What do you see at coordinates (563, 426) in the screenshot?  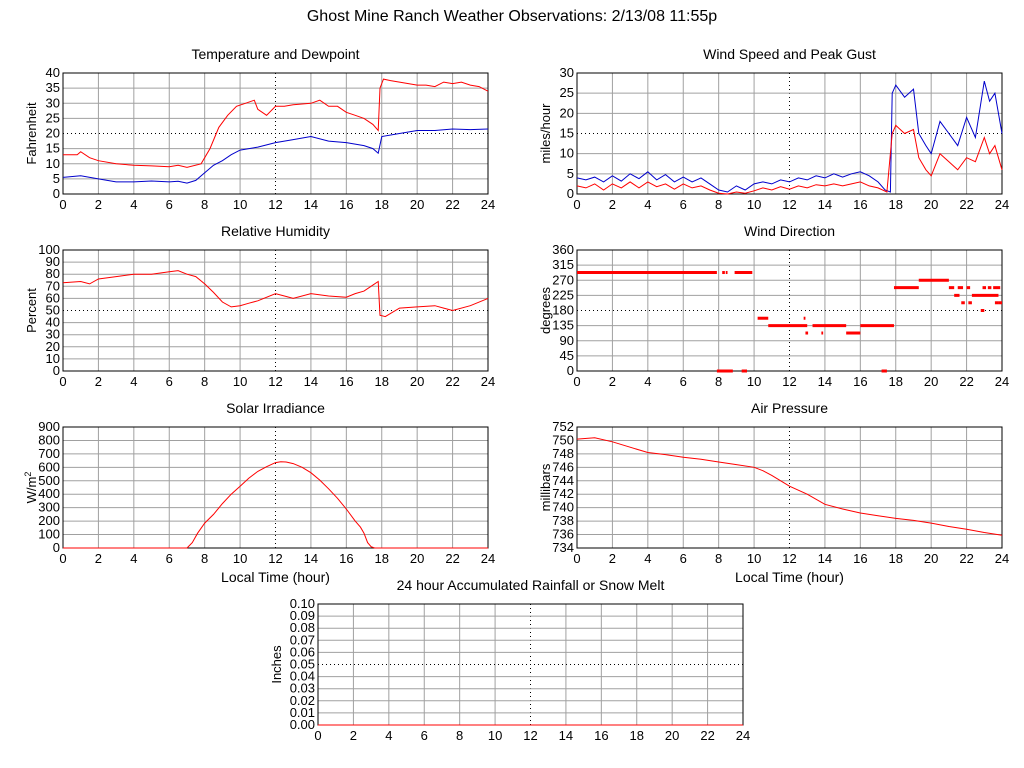 I see `pressure-ytick-label: 752` at bounding box center [563, 426].